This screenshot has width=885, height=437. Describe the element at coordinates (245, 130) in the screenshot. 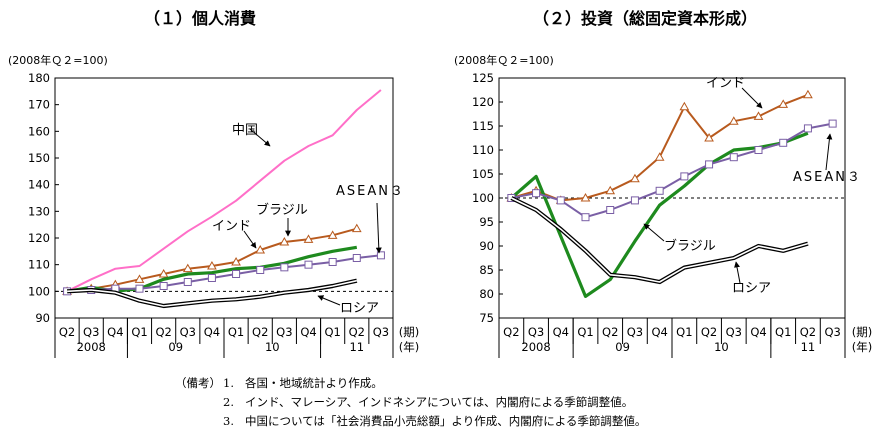

I see `series-label: 中国` at that location.